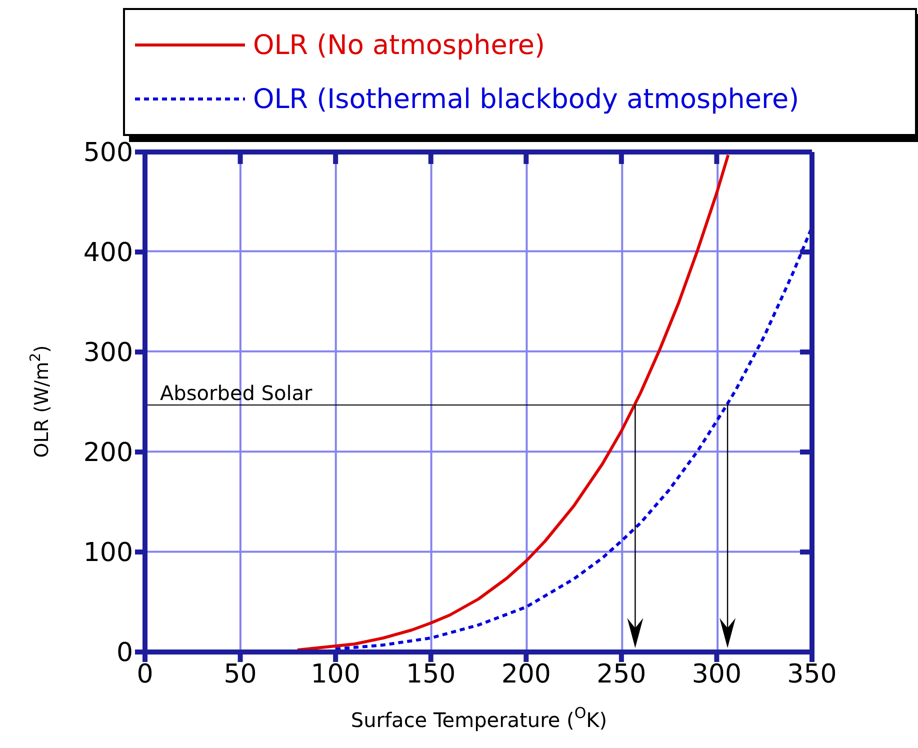 The width and height of the screenshot is (918, 748). Describe the element at coordinates (526, 674) in the screenshot. I see `x-tick-label: 200` at that location.